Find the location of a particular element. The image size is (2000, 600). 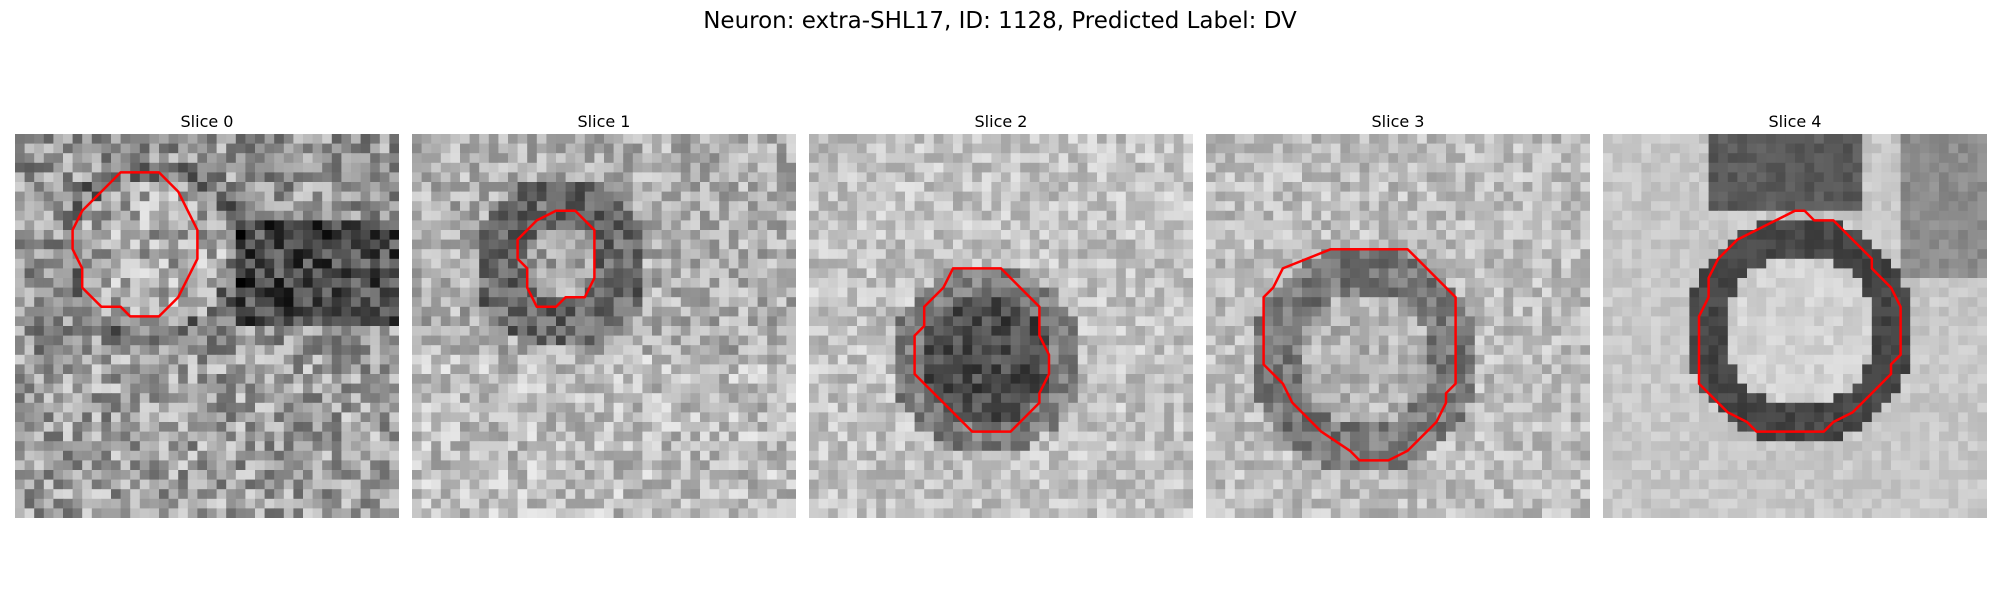

slice-title-4: Slice 4 is located at coordinates (1795, 121).